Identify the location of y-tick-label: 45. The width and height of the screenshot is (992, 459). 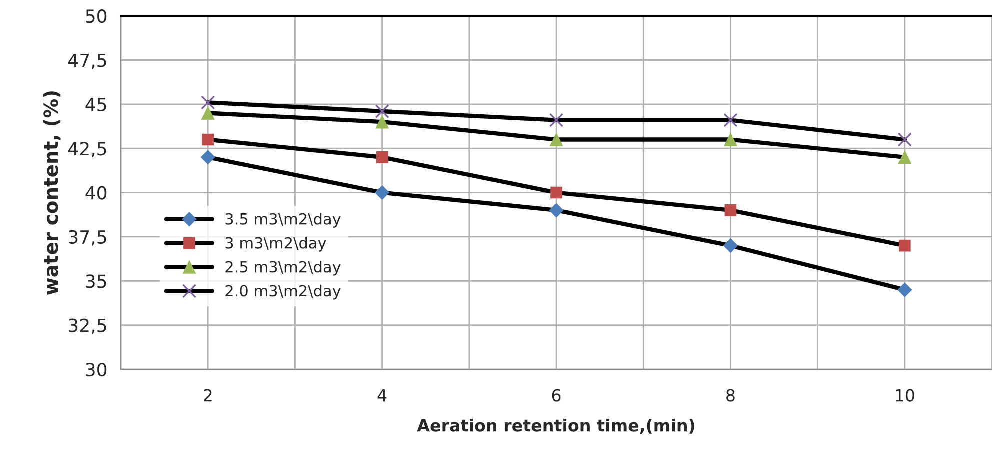
(96, 105).